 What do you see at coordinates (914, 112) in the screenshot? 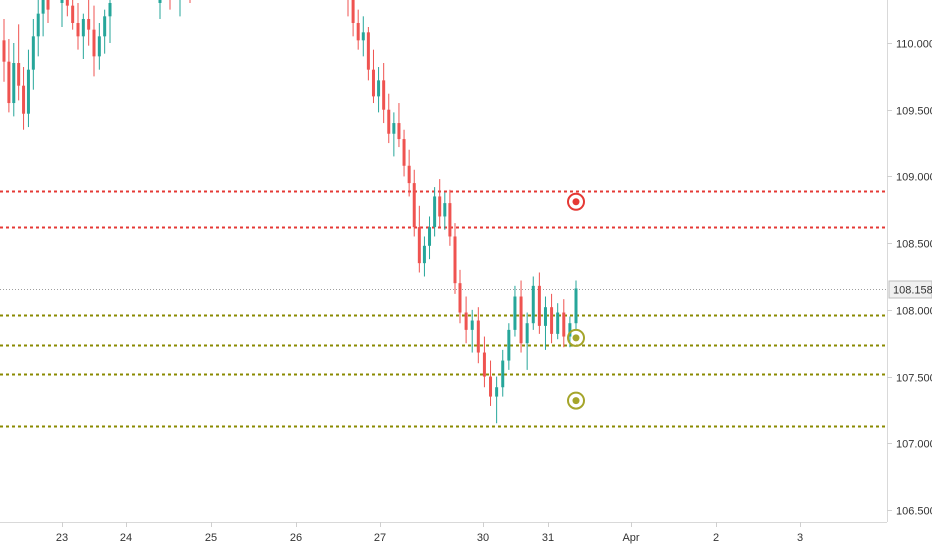
I see `price-tick-label-2: 109.500` at bounding box center [914, 112].